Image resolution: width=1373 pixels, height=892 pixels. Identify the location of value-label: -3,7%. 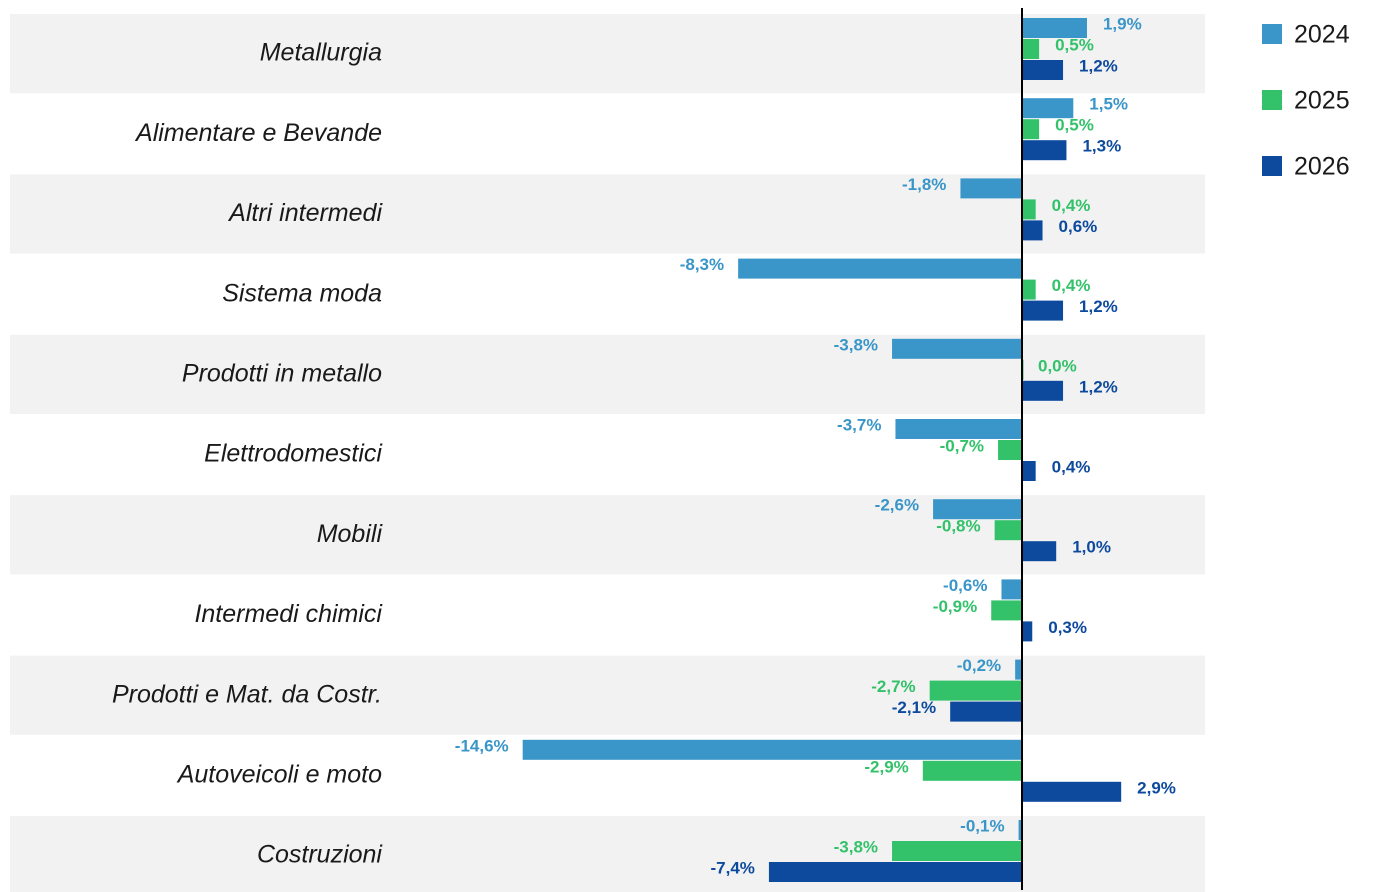
(859, 424).